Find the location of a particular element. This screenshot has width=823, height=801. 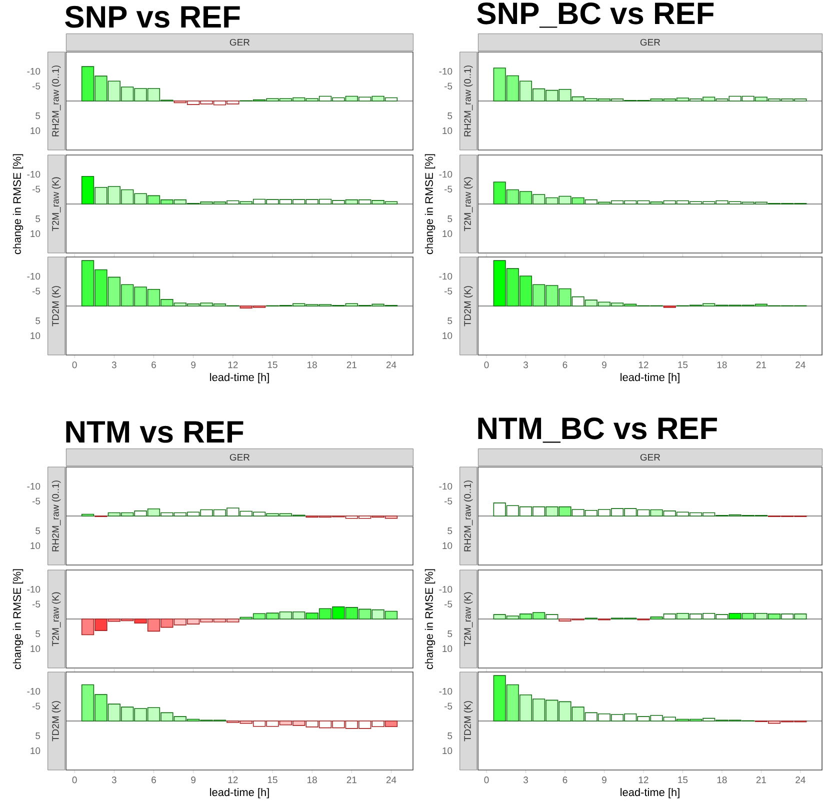

chart-title: SNP vs REF is located at coordinates (152, 17).